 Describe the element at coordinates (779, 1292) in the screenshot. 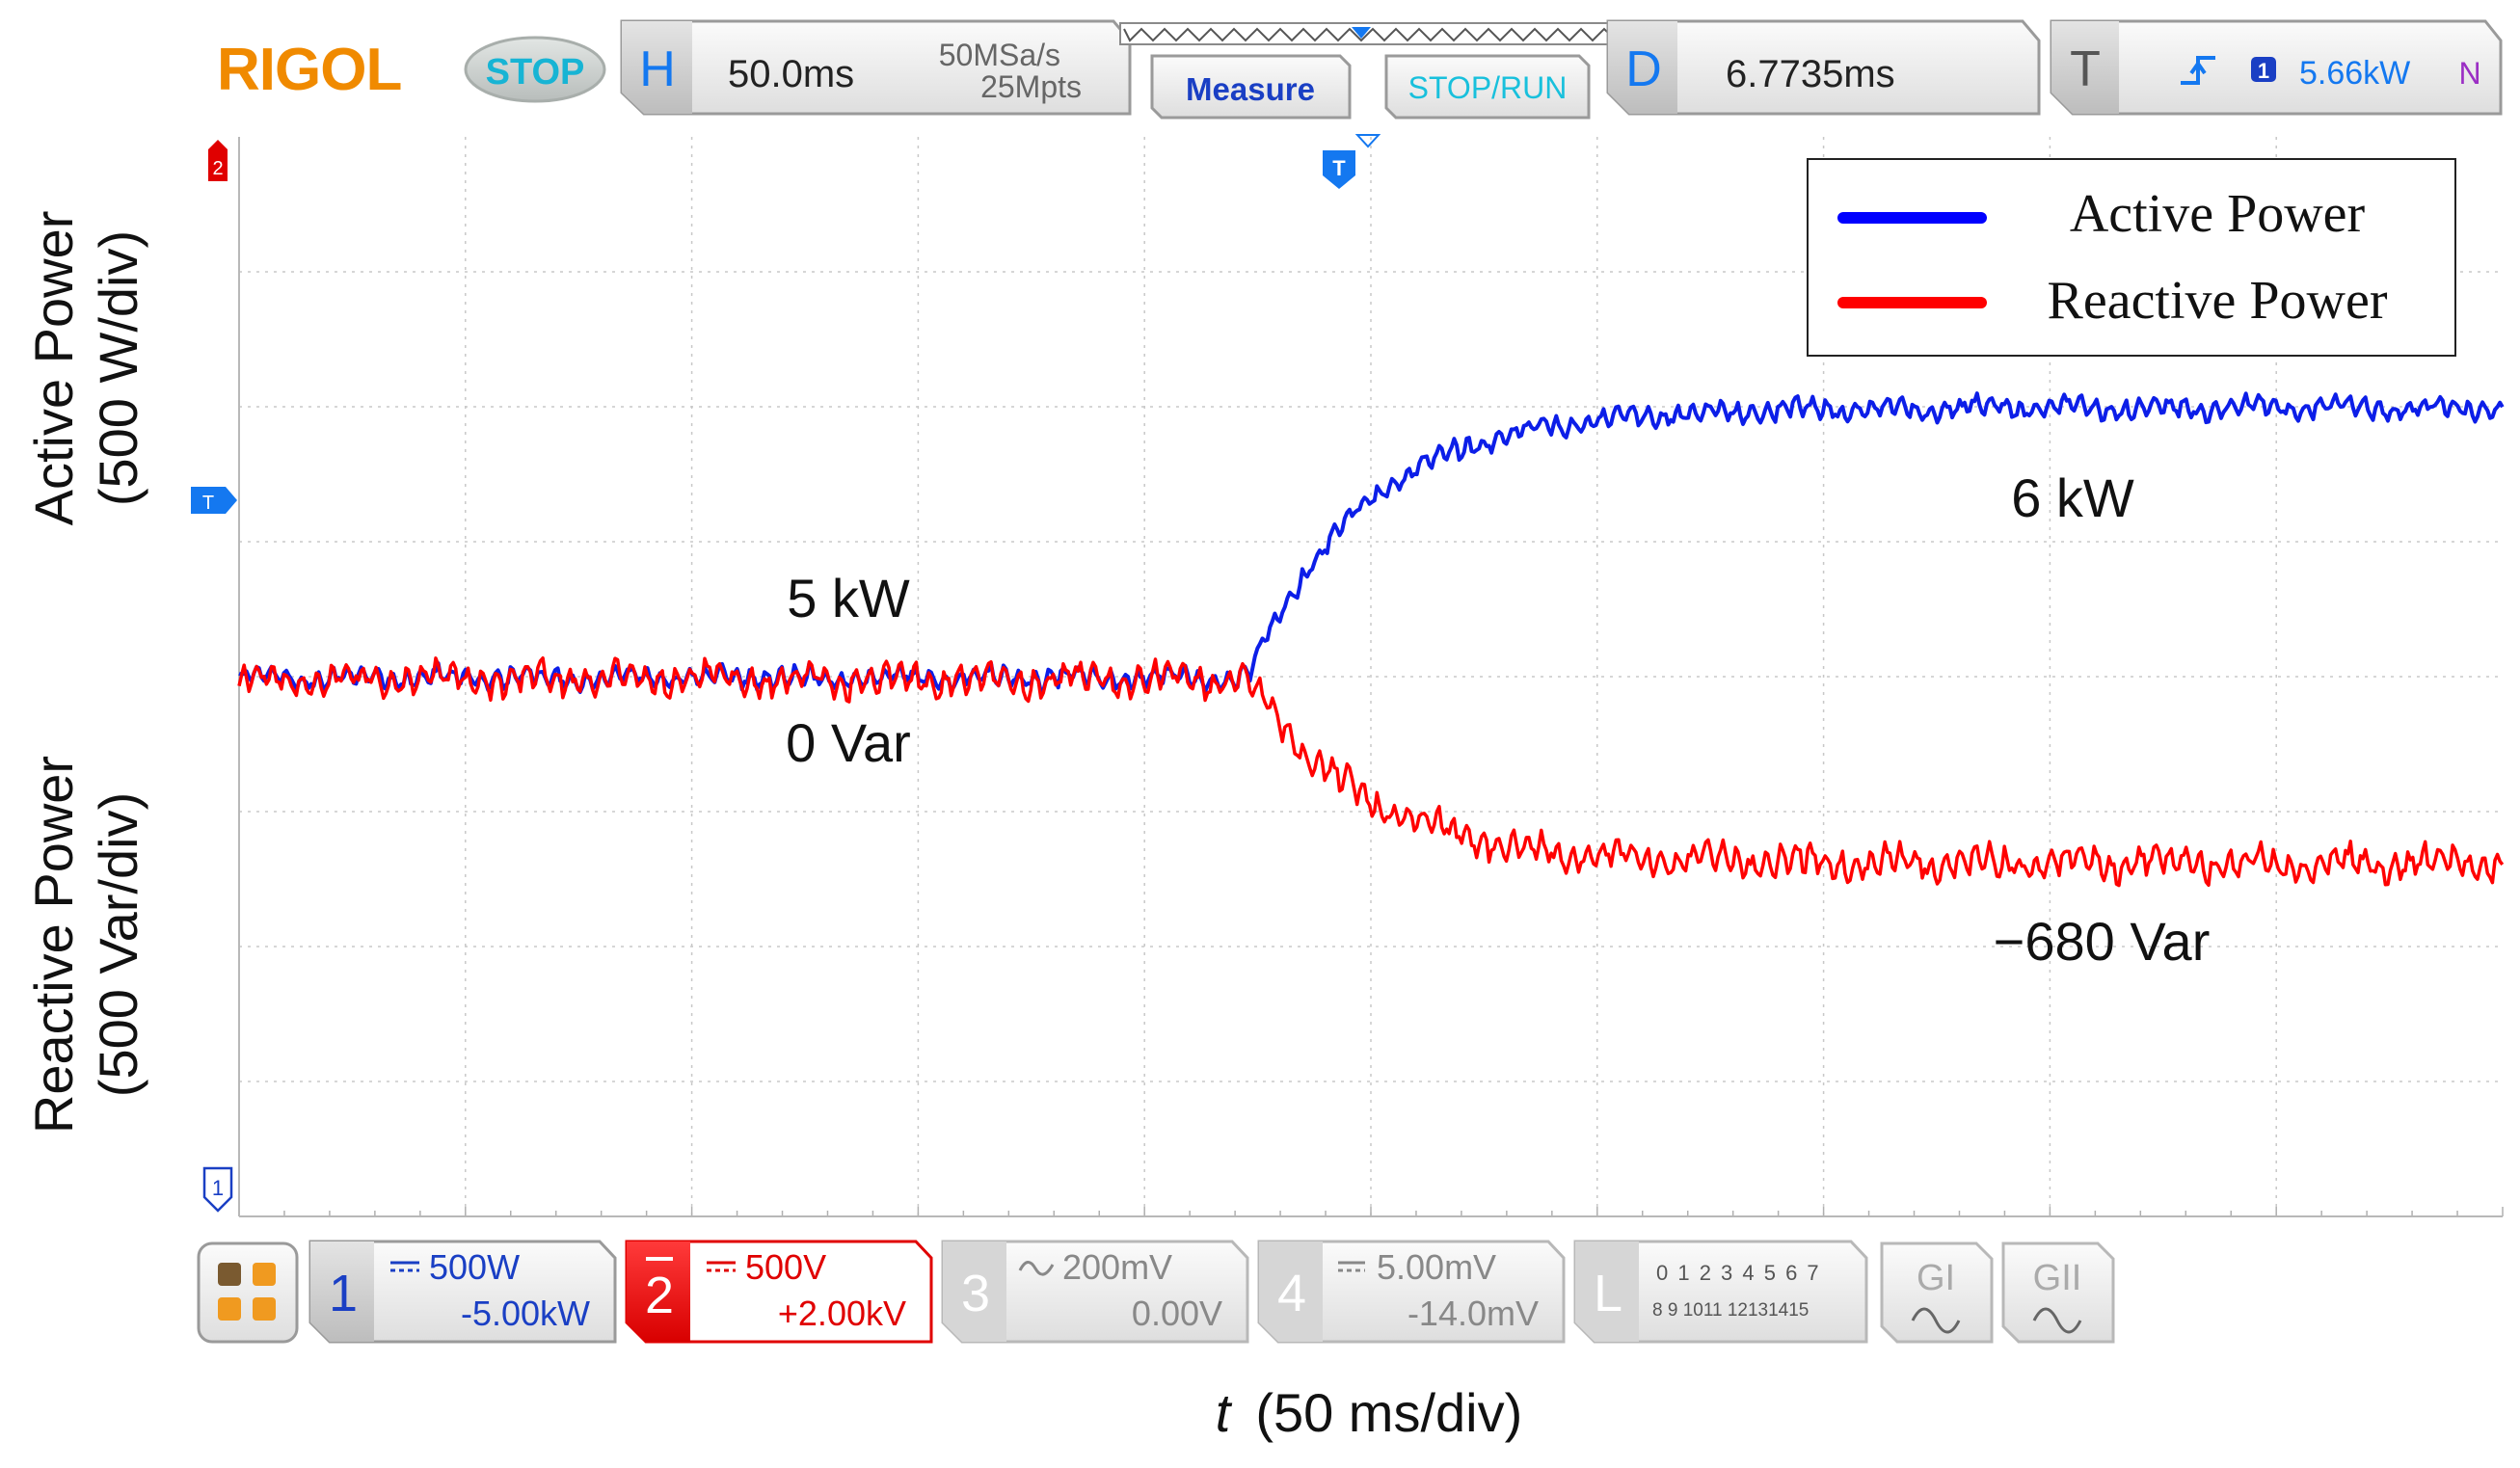

I see `channel2-panel: 2 500V +2.00kV` at that location.